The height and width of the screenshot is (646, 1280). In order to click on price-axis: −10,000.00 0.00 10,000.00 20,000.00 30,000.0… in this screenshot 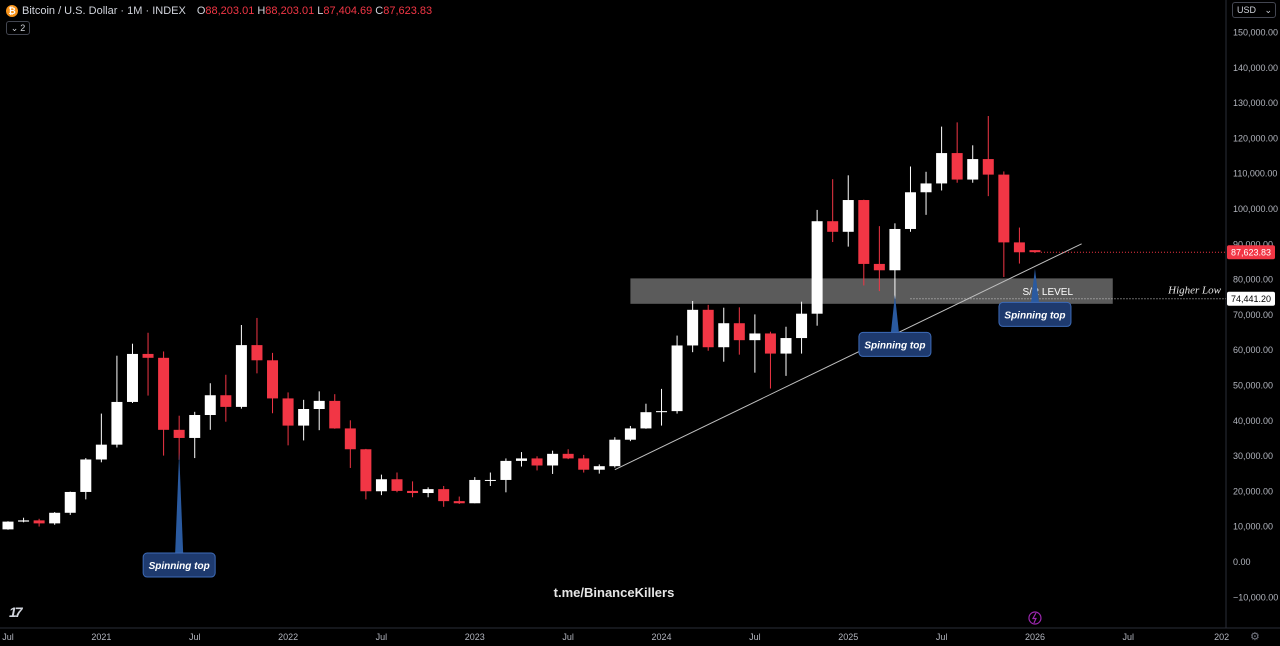, I will do `click(1252, 315)`.